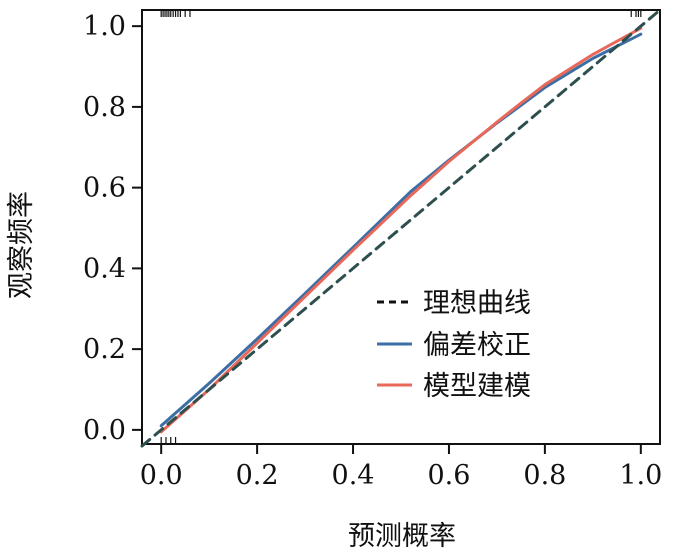 Image resolution: width=689 pixels, height=558 pixels. I want to click on x-axis: 0.0 0.2 0.4 0.6 0.8 1.0, so click(401, 467).